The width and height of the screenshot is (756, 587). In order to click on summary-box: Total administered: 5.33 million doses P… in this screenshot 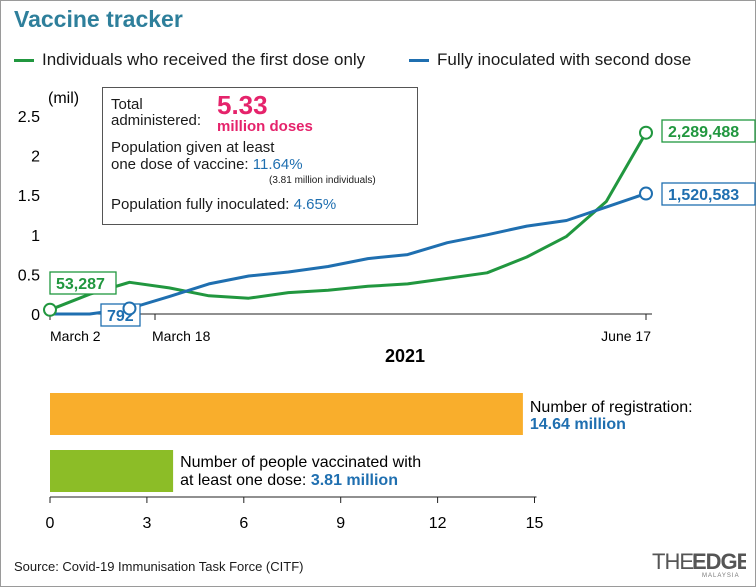, I will do `click(260, 156)`.